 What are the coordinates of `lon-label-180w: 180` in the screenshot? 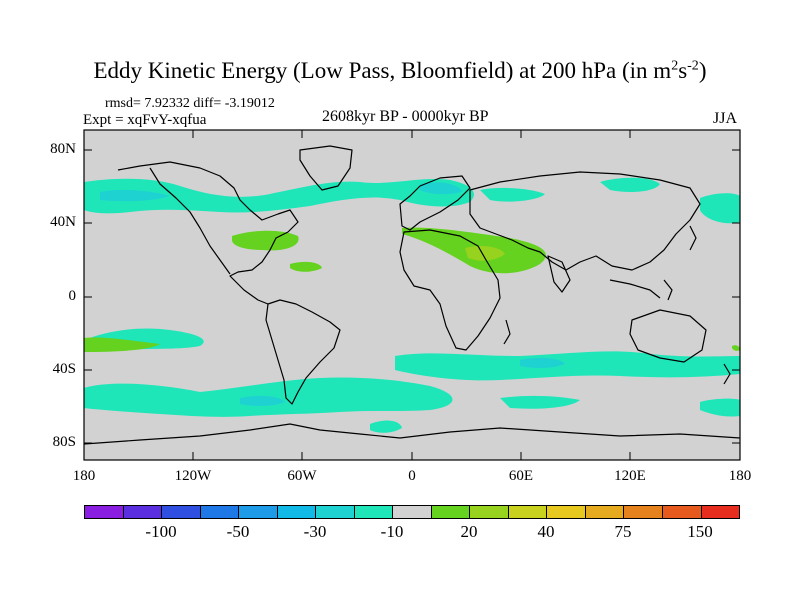 It's located at (84, 476).